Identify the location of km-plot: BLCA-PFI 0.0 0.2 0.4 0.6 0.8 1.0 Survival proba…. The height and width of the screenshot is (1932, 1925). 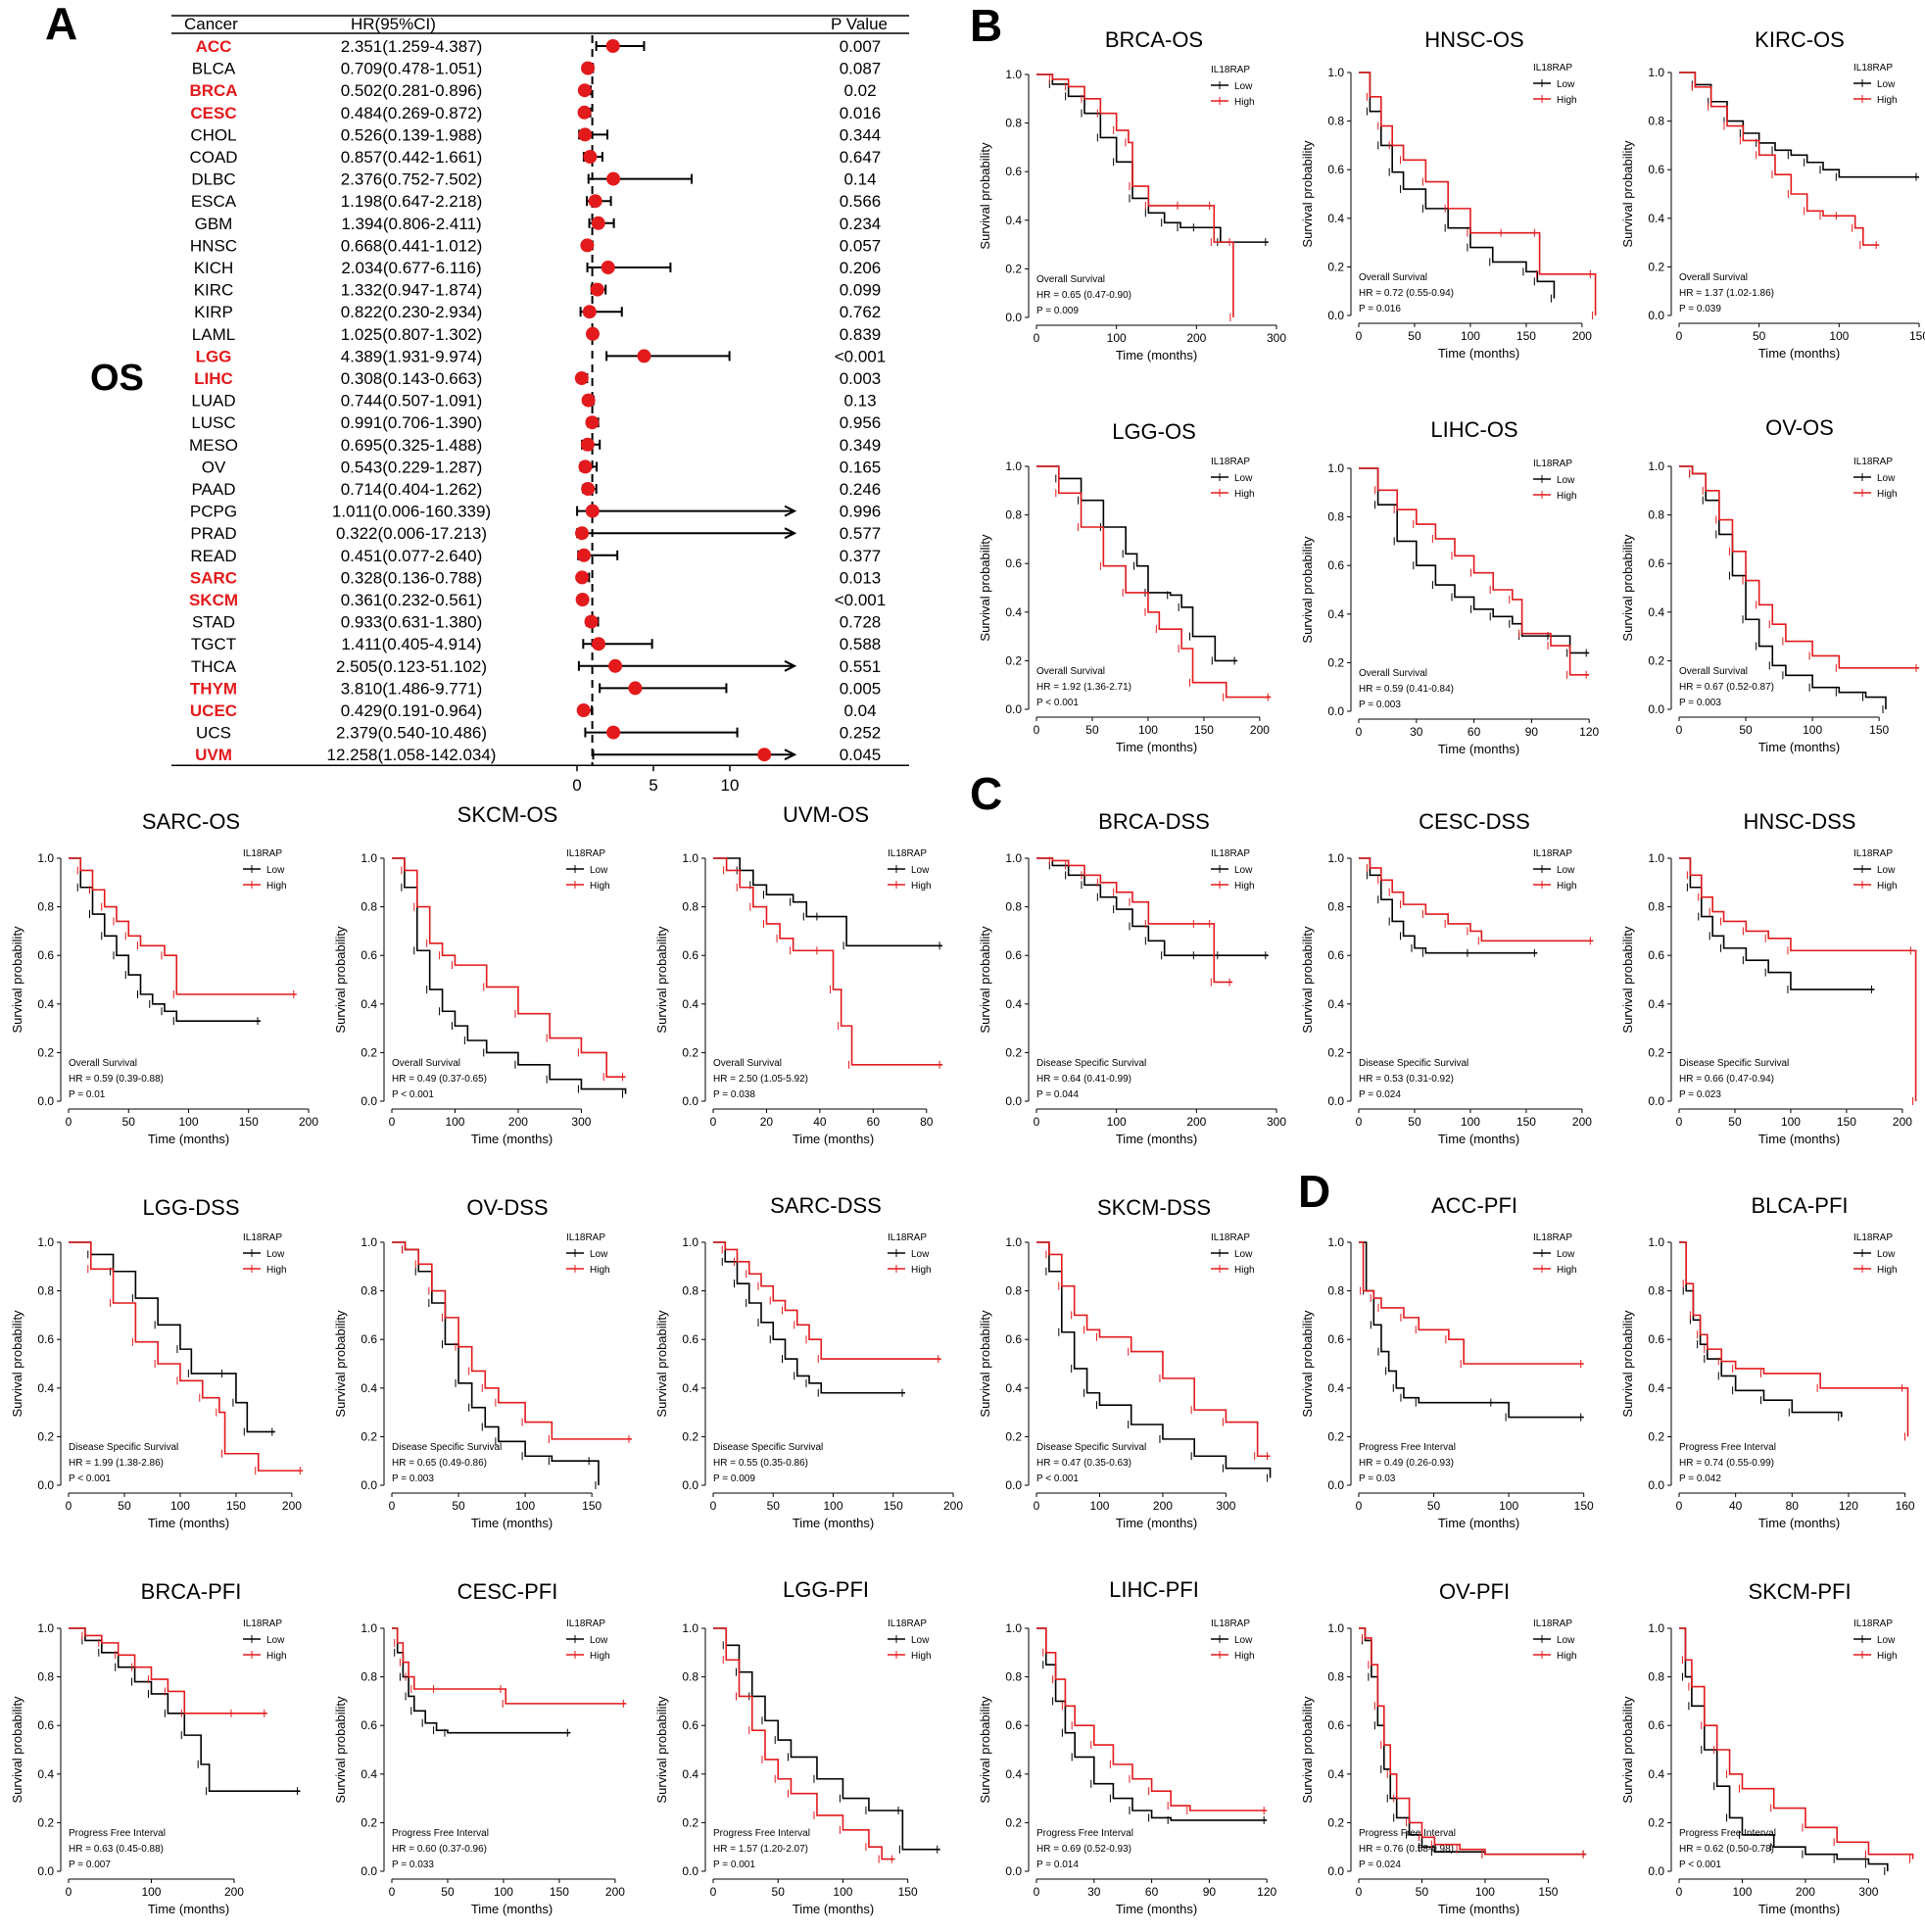
(1767, 1361).